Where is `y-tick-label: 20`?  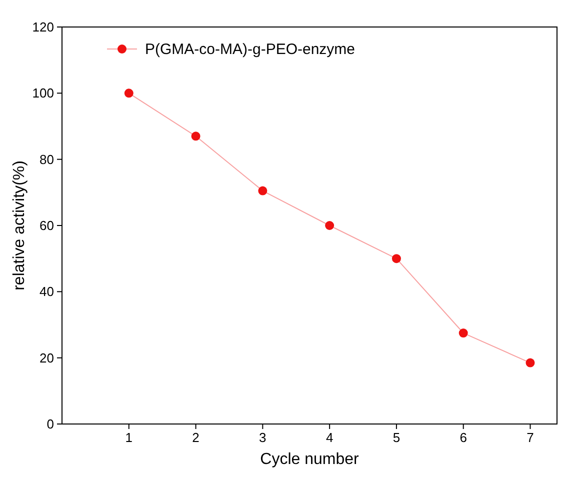 y-tick-label: 20 is located at coordinates (47, 358).